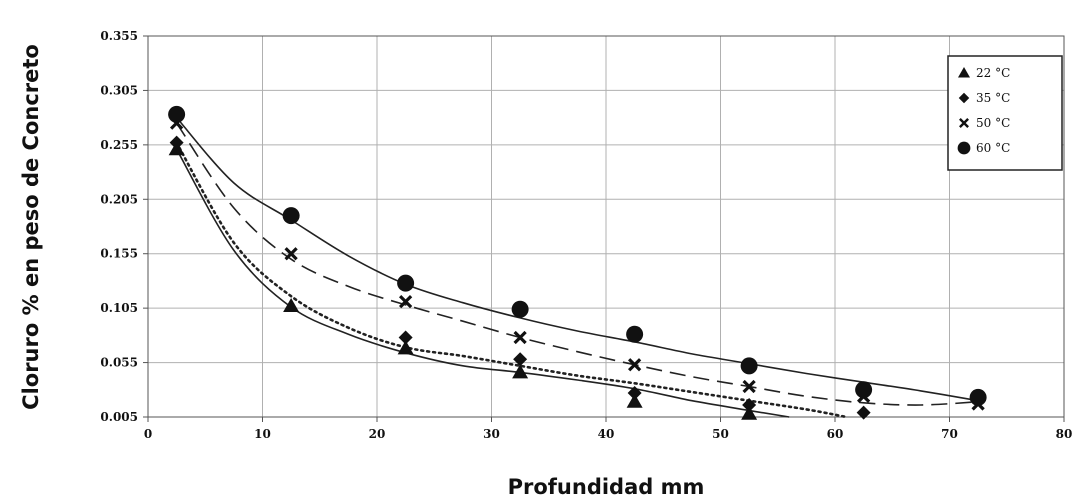 The width and height of the screenshot is (1075, 502). Describe the element at coordinates (993, 73) in the screenshot. I see `legend-label: 22 °C` at that location.